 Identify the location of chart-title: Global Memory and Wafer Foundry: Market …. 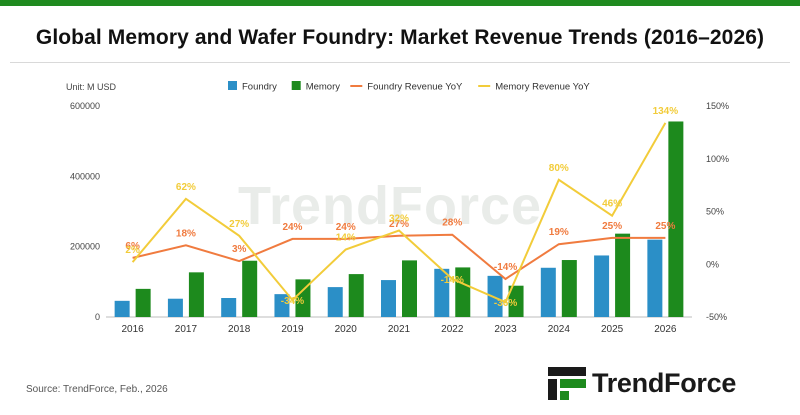
(400, 37).